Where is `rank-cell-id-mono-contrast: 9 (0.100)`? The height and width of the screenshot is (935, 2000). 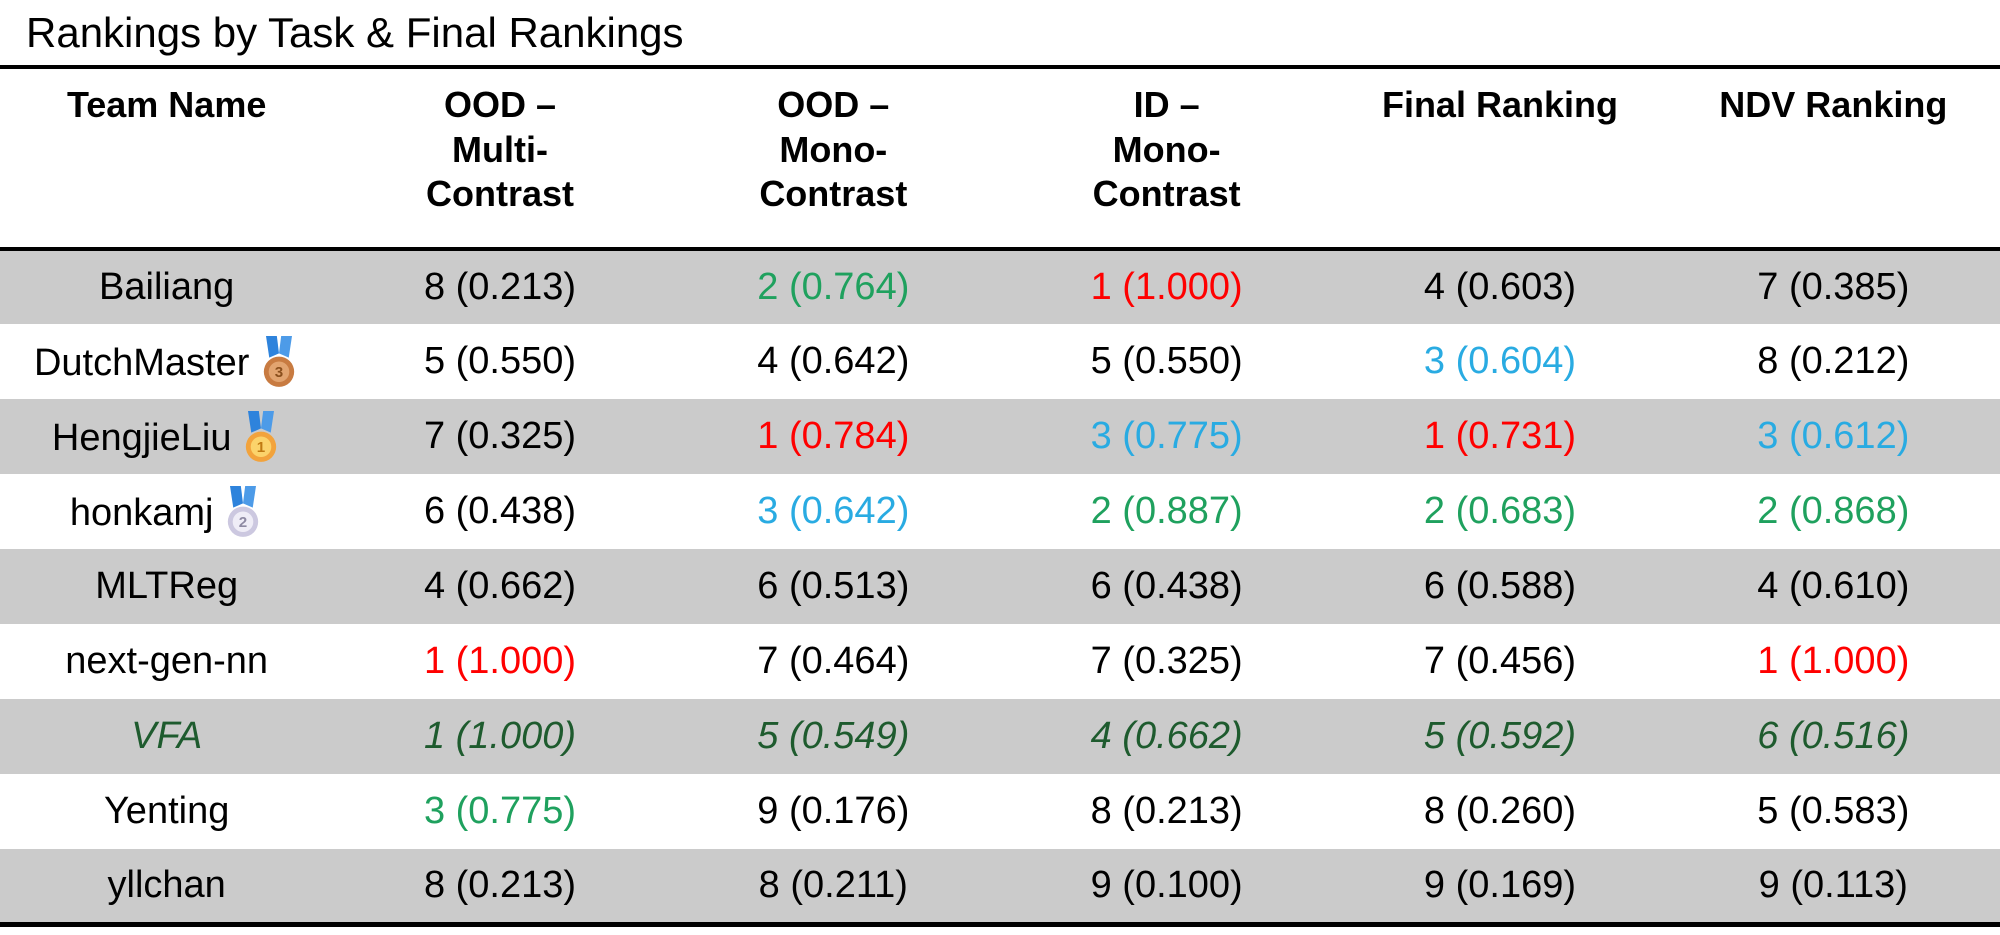
rank-cell-id-mono-contrast: 9 (0.100) is located at coordinates (1166, 884).